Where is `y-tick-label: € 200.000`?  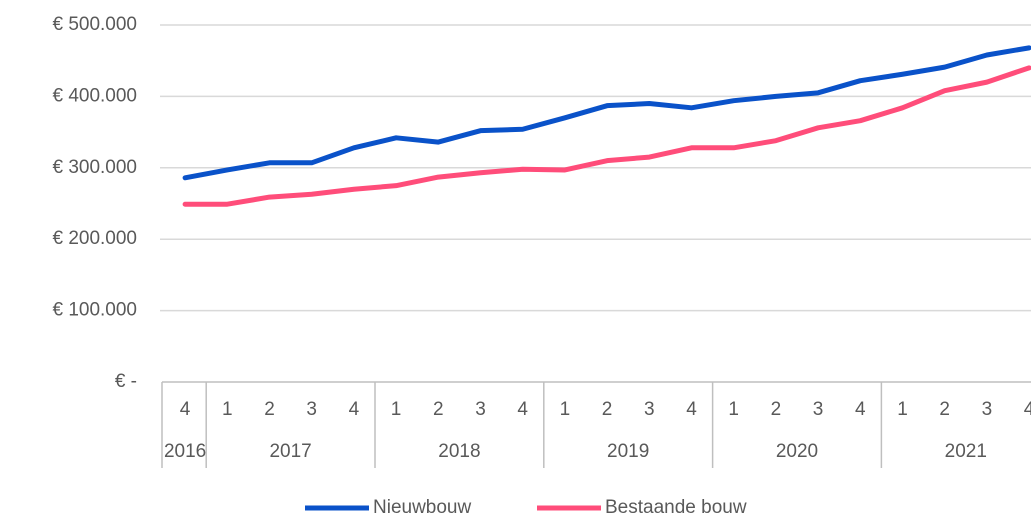 y-tick-label: € 200.000 is located at coordinates (94, 238).